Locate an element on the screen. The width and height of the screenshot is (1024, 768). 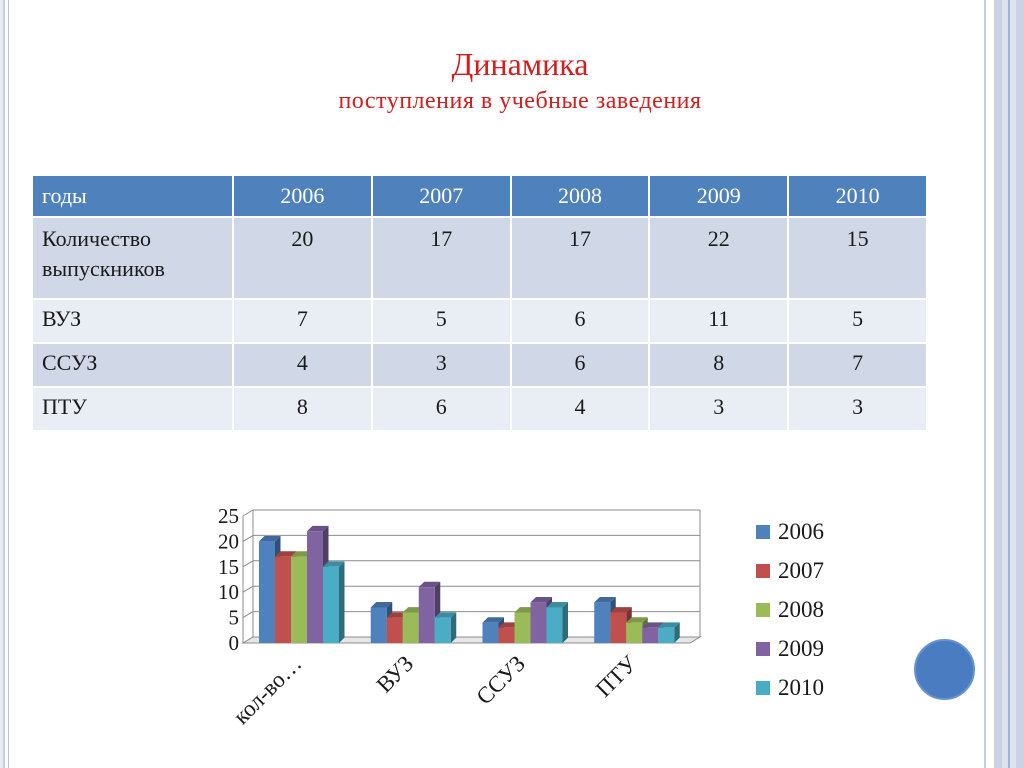
legend-item: 2007 is located at coordinates (790, 570).